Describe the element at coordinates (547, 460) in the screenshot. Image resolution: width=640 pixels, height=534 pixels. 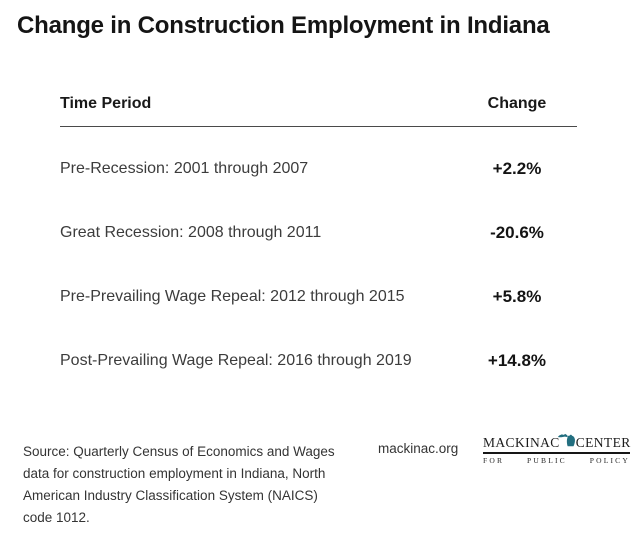
I see `tagline-word: PUBLIC` at that location.